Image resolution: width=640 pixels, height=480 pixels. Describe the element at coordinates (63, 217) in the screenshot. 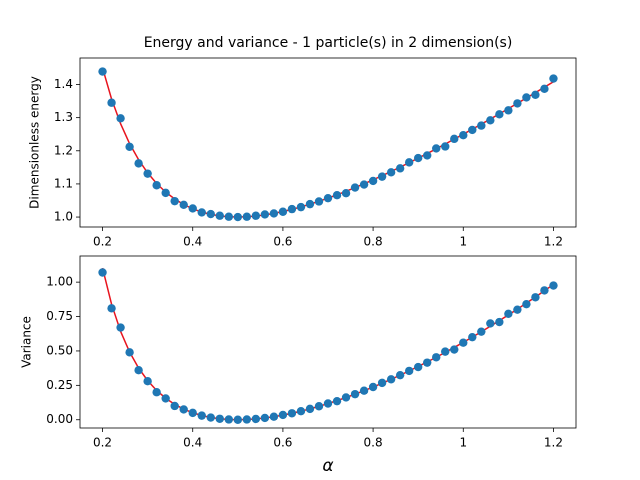

I see `y-tick-label: 1.0` at that location.